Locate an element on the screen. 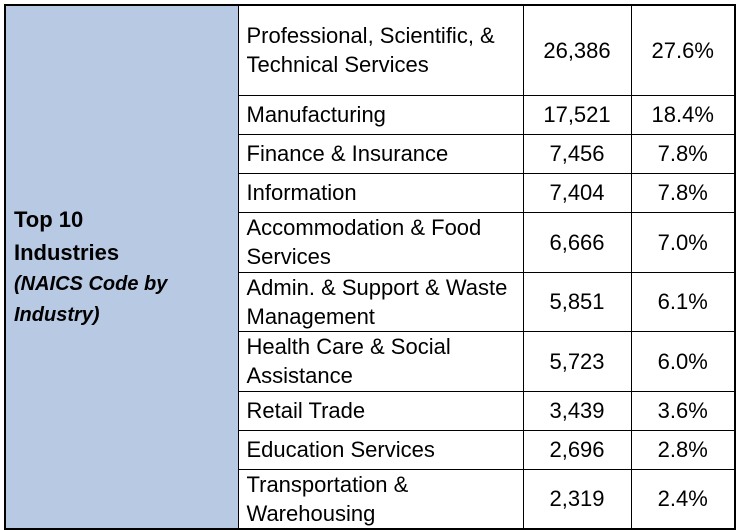 This screenshot has height=530, width=738. industry-count: 7,404 is located at coordinates (577, 192).